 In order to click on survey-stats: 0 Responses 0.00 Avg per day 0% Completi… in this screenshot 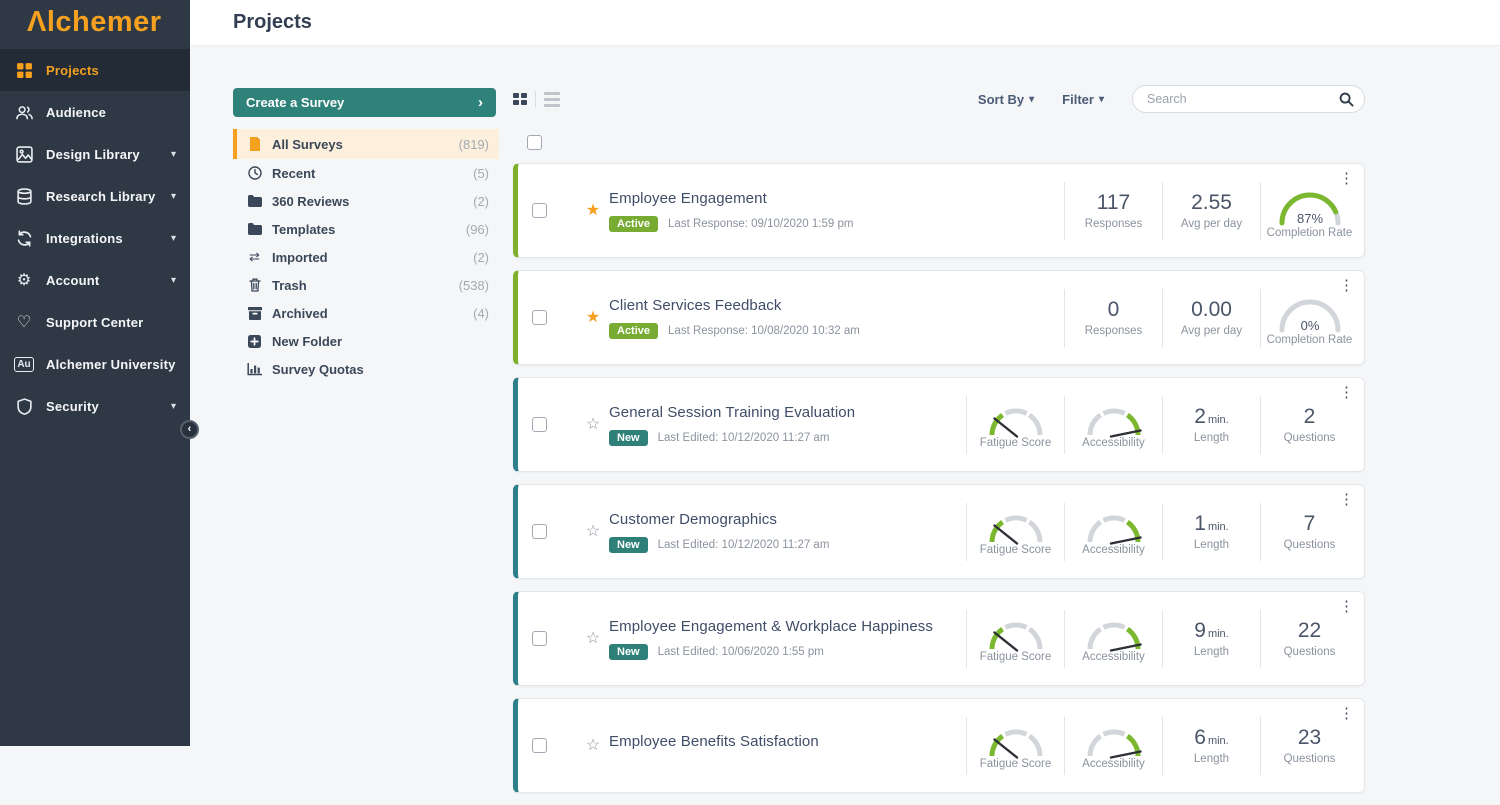, I will do `click(1214, 317)`.